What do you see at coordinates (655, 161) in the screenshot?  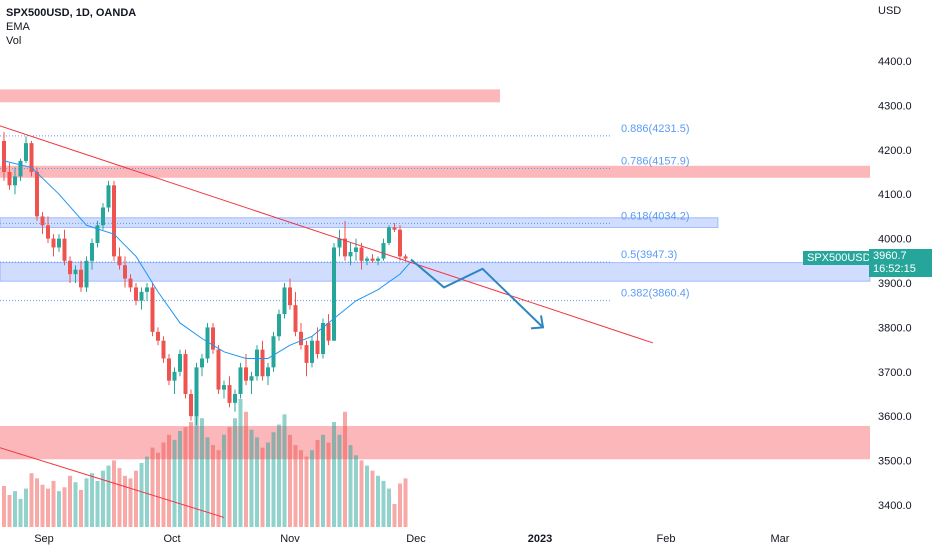 I see `fib-level-label: 0.786(4157.9)` at bounding box center [655, 161].